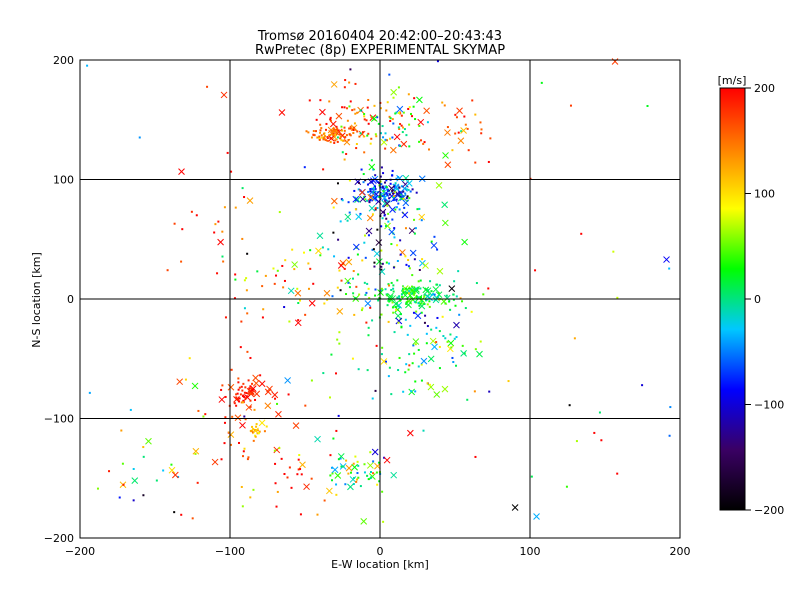 The width and height of the screenshot is (800, 600). What do you see at coordinates (80, 551) in the screenshot?
I see `x-tick-label: −200` at bounding box center [80, 551].